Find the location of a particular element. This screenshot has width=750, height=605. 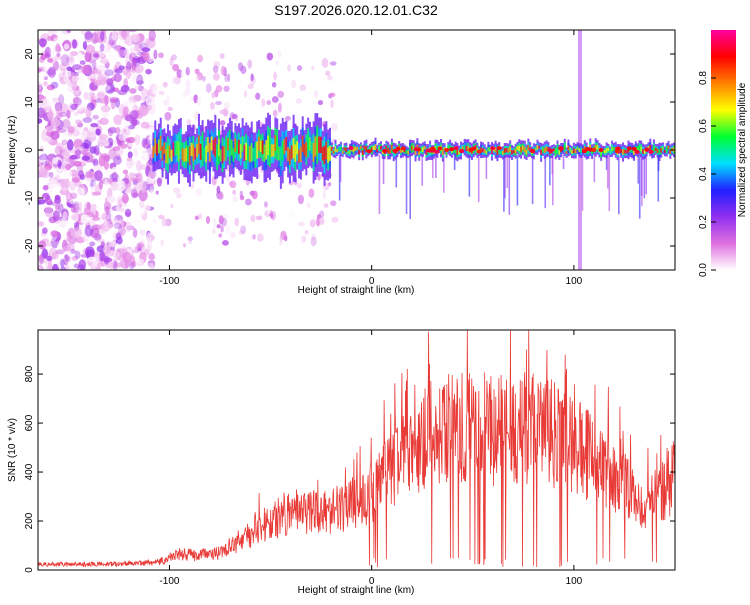

snr-x-tick-label: 100 is located at coordinates (574, 581).